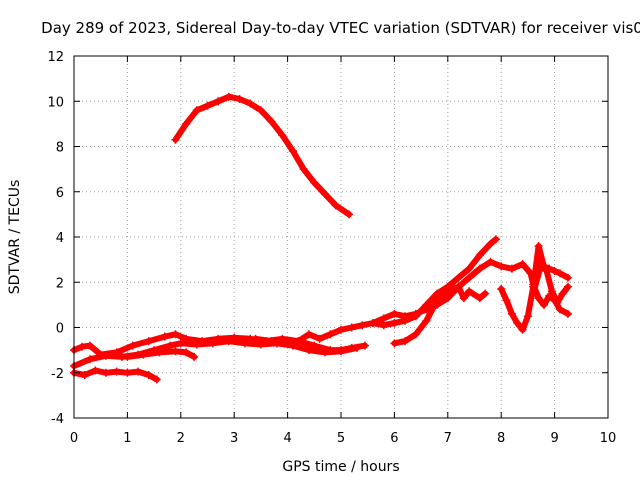  I want to click on series-line-arc-d, so click(393, 302).